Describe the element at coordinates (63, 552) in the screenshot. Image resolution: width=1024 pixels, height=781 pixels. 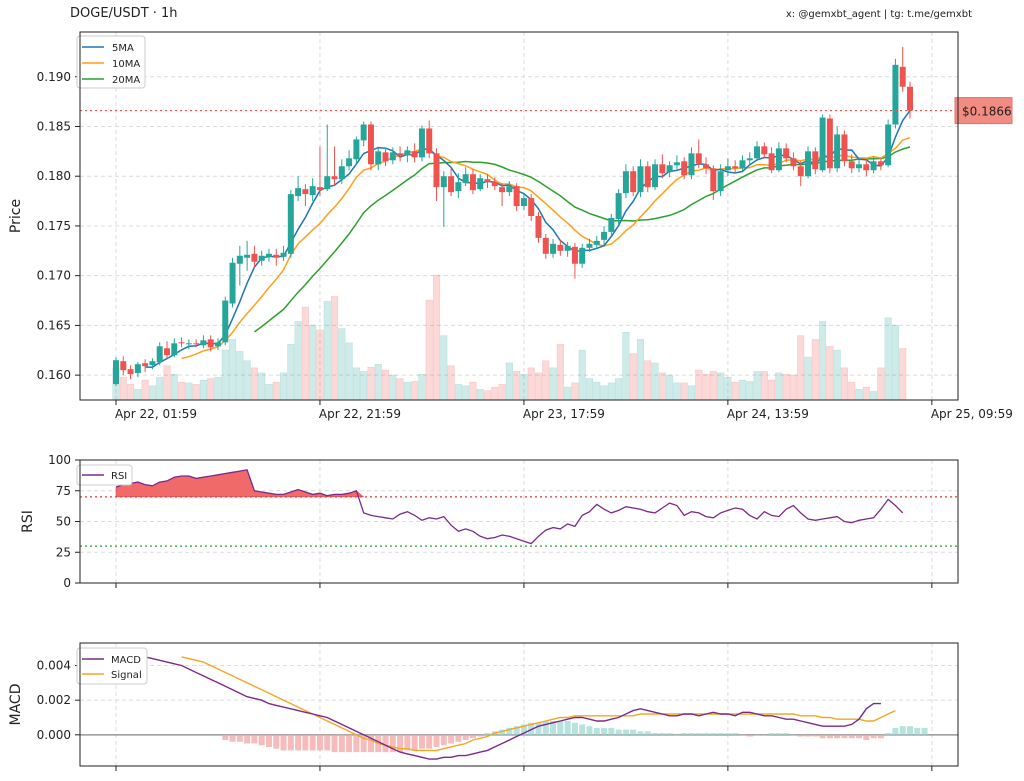
I see `rsi-y-tick-label: 25` at that location.